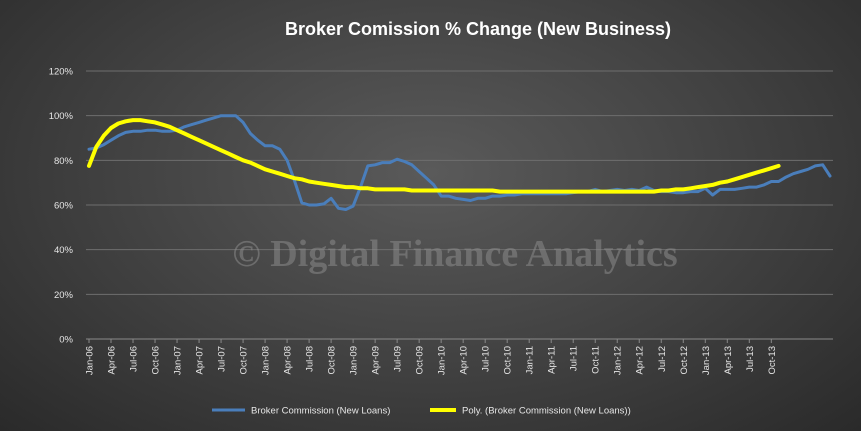 This screenshot has height=431, width=861. What do you see at coordinates (134, 359) in the screenshot?
I see `x-tick-label: Jul-06` at bounding box center [134, 359].